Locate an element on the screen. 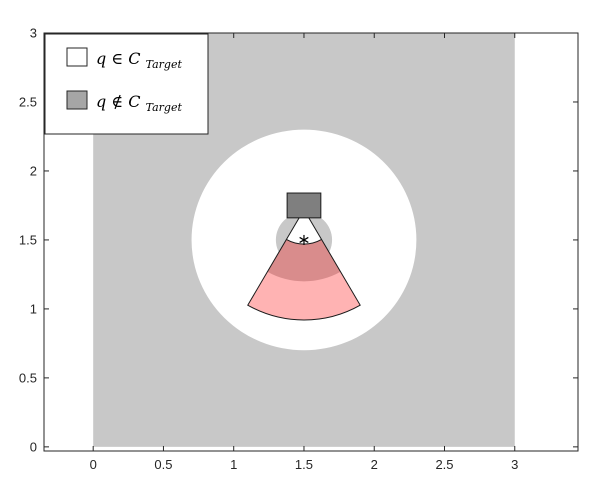  legend-label-in-target: q ∈ C Target is located at coordinates (139, 60).